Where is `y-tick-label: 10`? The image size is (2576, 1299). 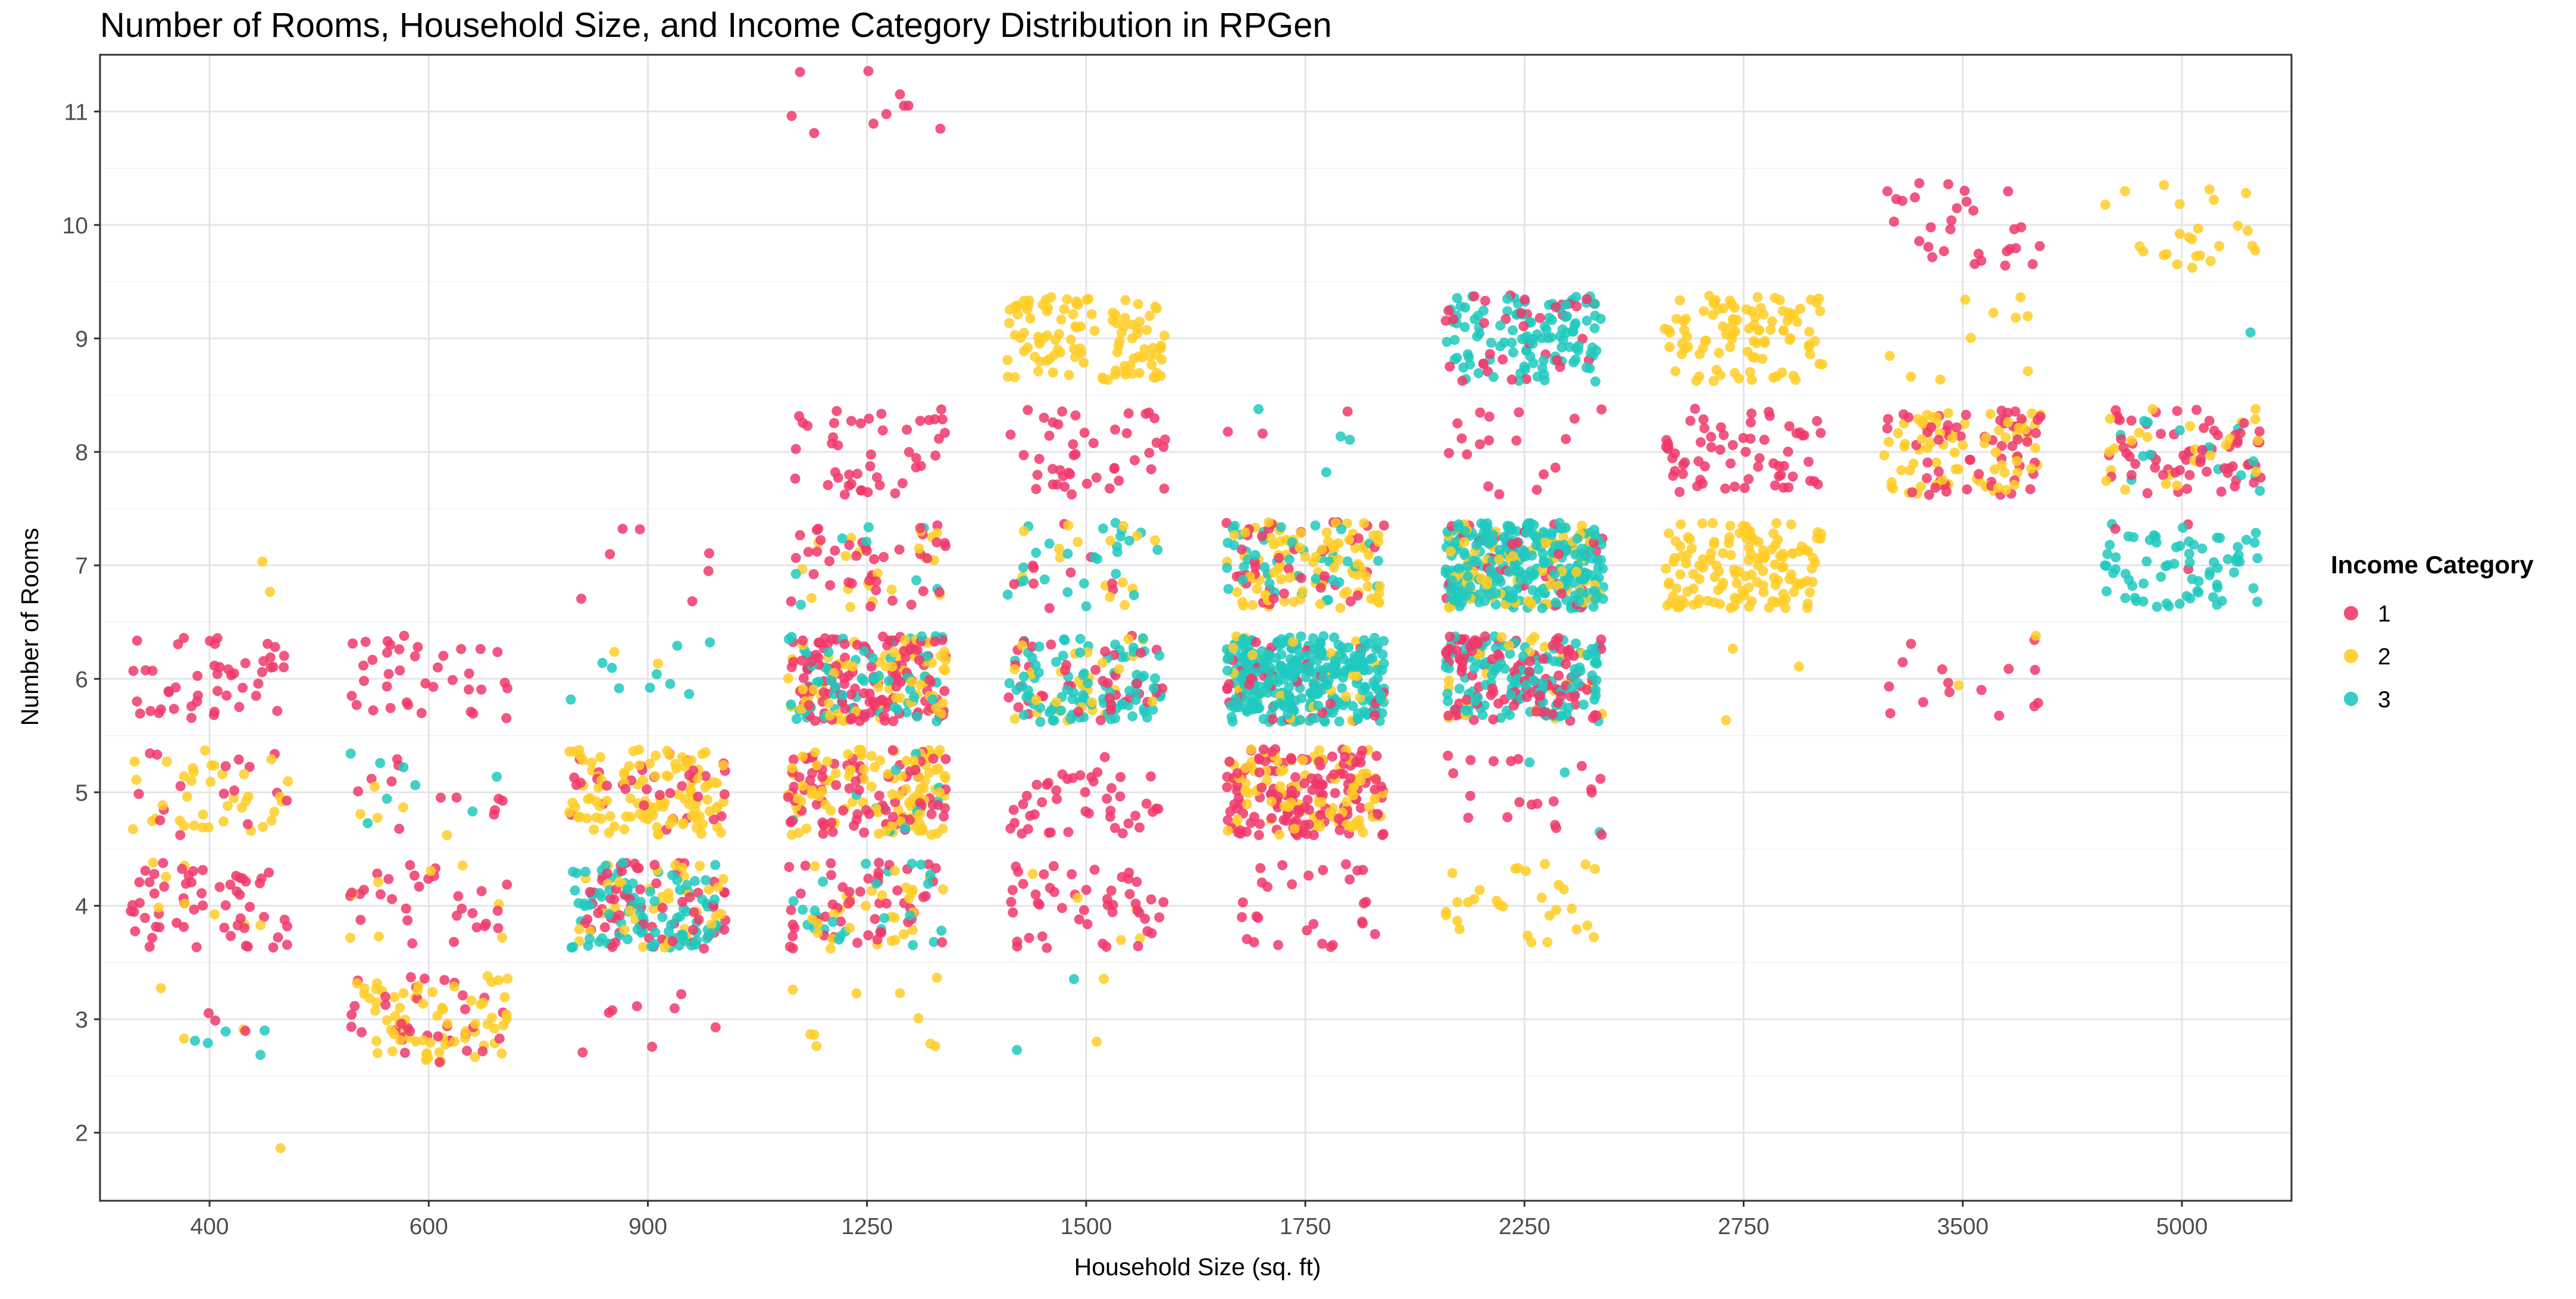
y-tick-label: 10 is located at coordinates (75, 226).